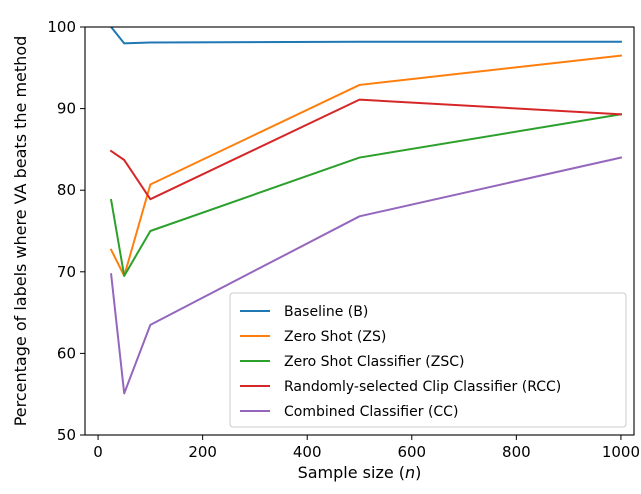 The height and width of the screenshot is (494, 641). What do you see at coordinates (61, 27) in the screenshot?
I see `y-tick-label: 100` at bounding box center [61, 27].